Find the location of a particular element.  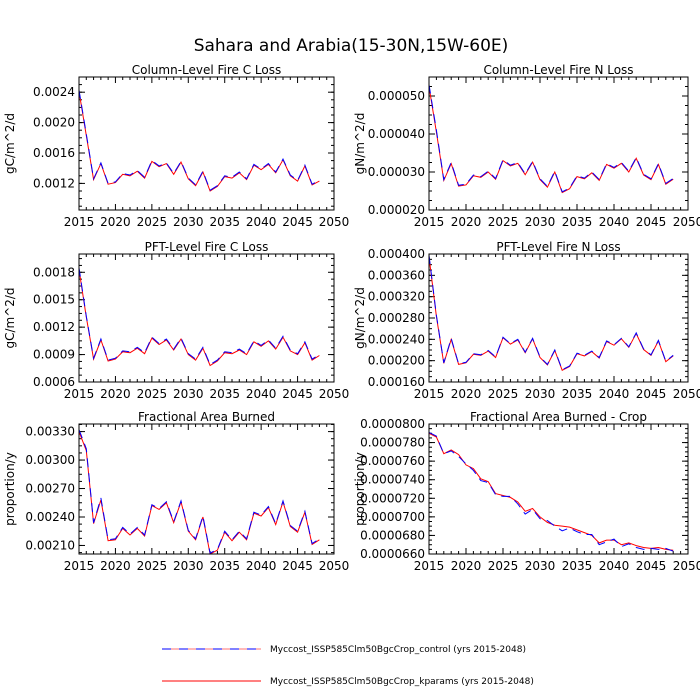

y-tick-label: 0.0000680 is located at coordinates (392, 535).